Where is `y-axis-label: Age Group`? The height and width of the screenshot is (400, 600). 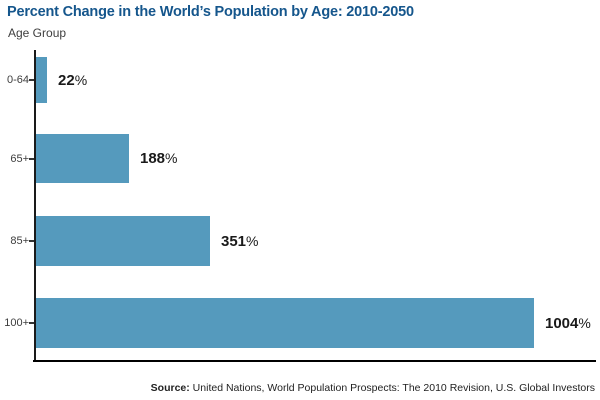
y-axis-label: Age Group is located at coordinates (37, 33).